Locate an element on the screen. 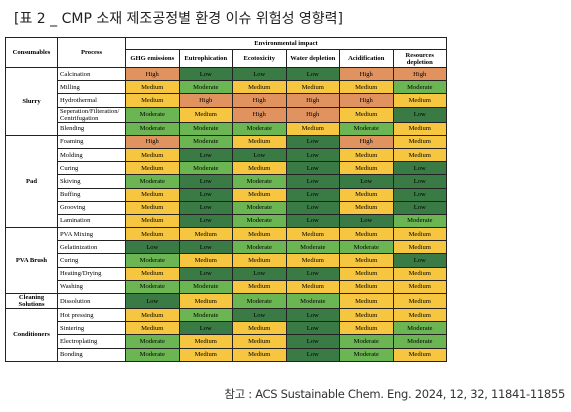  table-row: Molding Medium Low Low Low Medium Medium is located at coordinates (226, 155).